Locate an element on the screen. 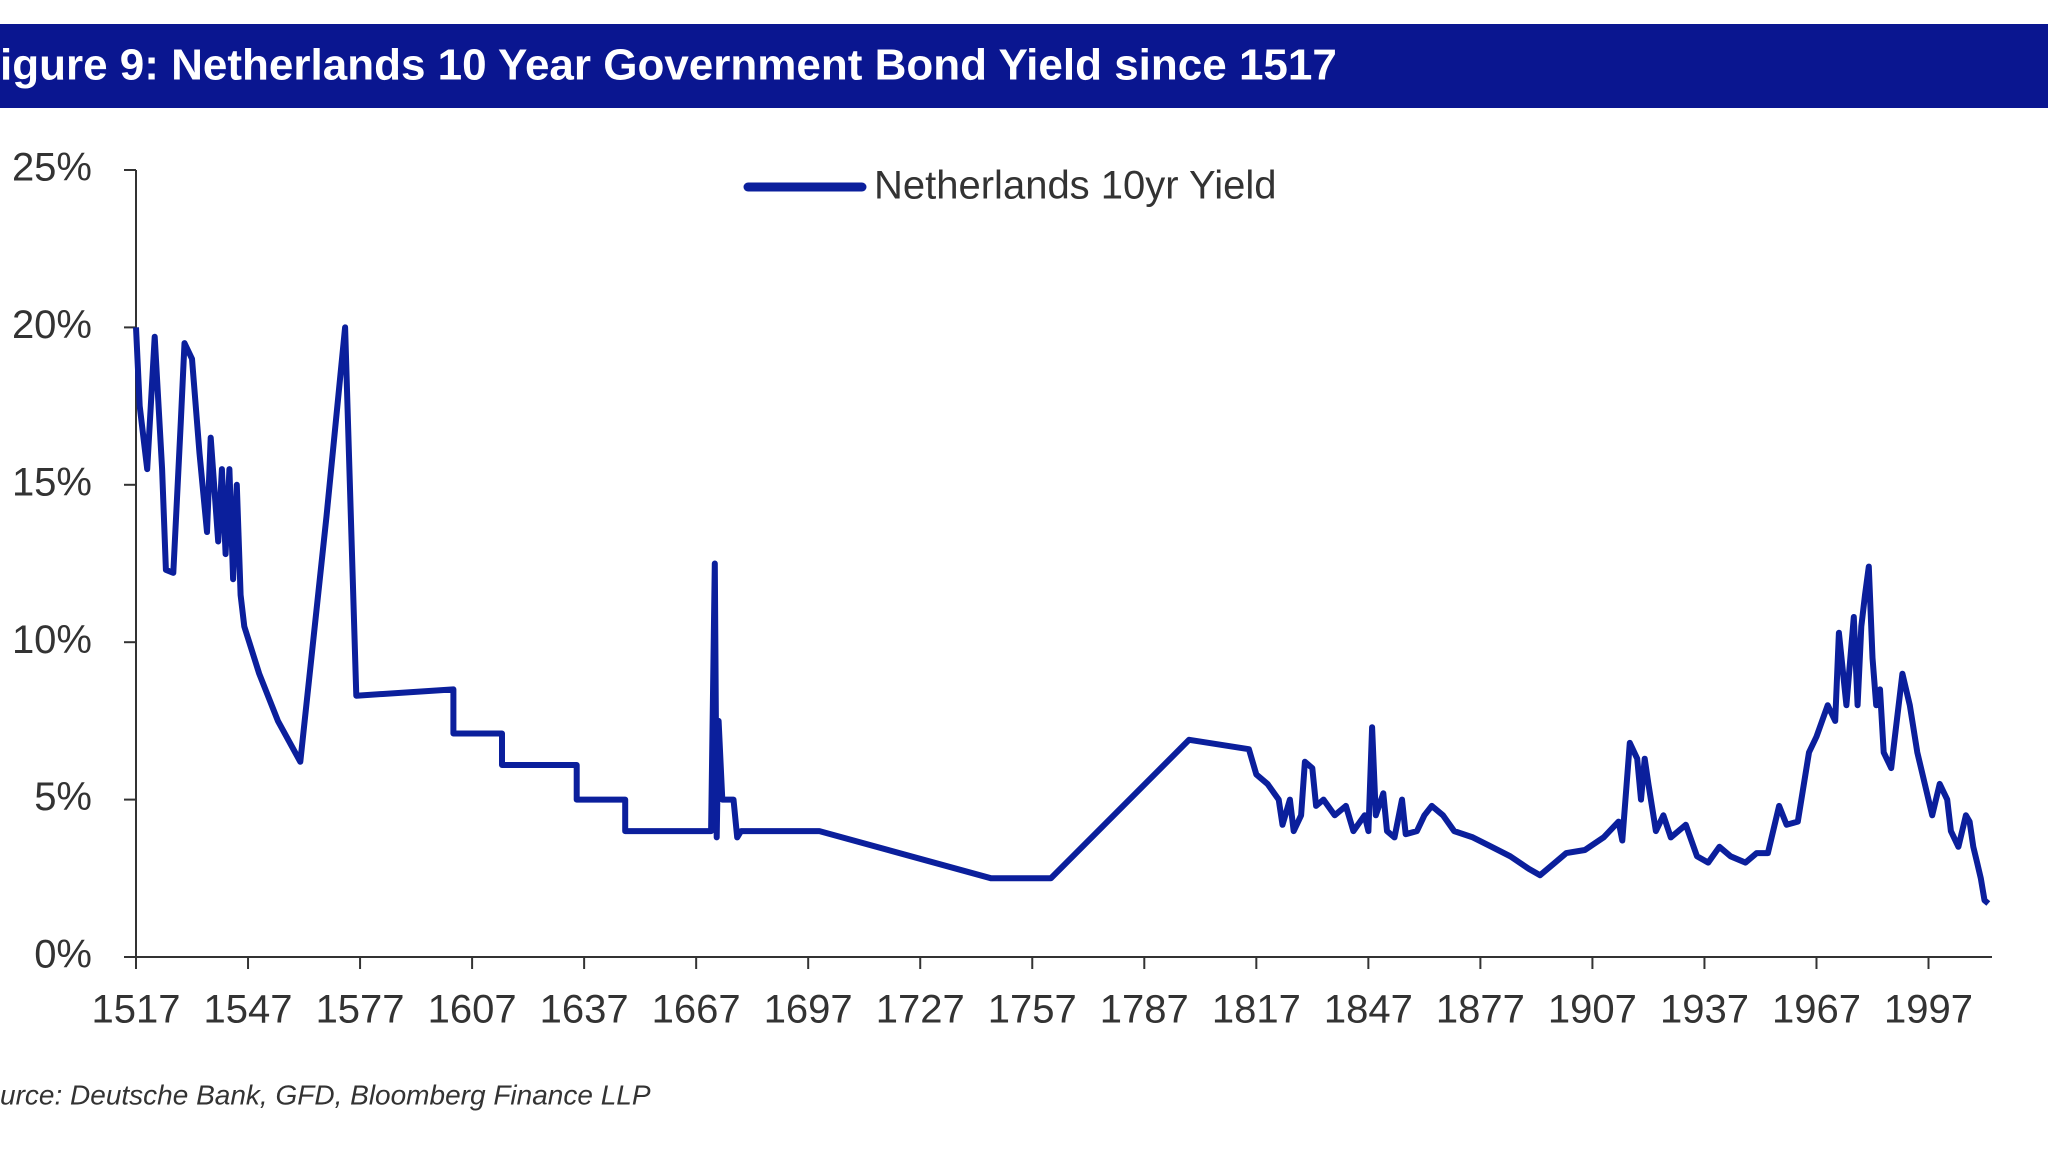 Image resolution: width=2048 pixels, height=1152 pixels. y-tick-label: 25% is located at coordinates (52, 168).